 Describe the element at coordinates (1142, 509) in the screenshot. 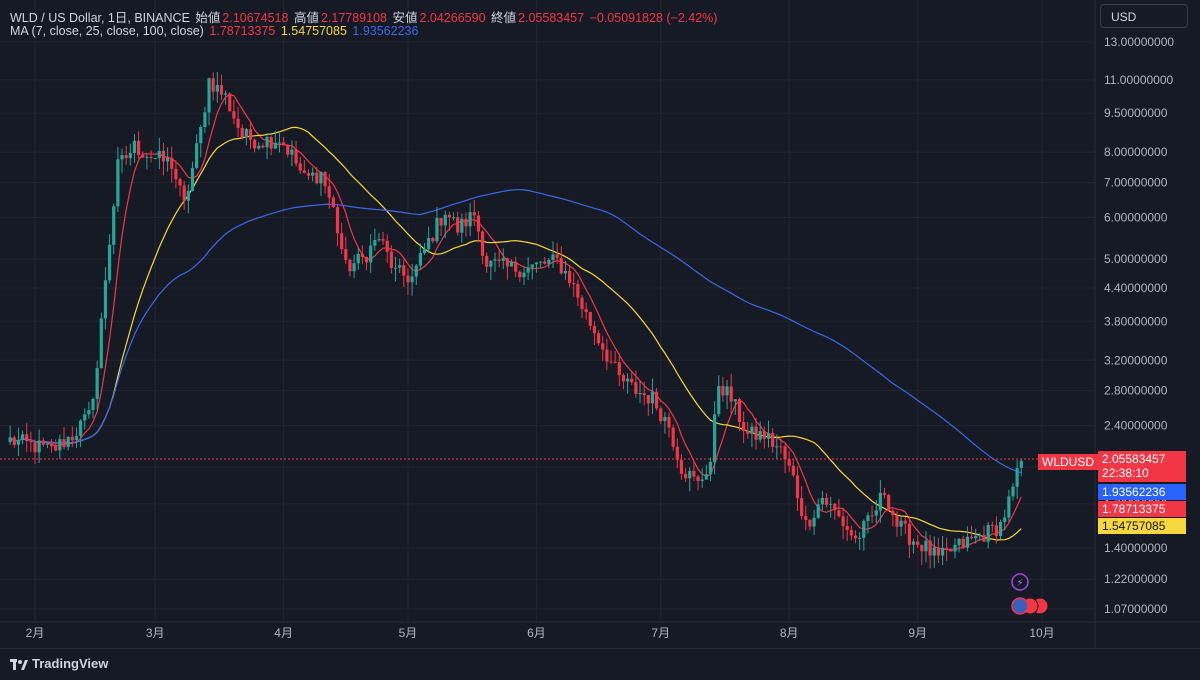

I see `ma7-tag: 1.78713375` at that location.